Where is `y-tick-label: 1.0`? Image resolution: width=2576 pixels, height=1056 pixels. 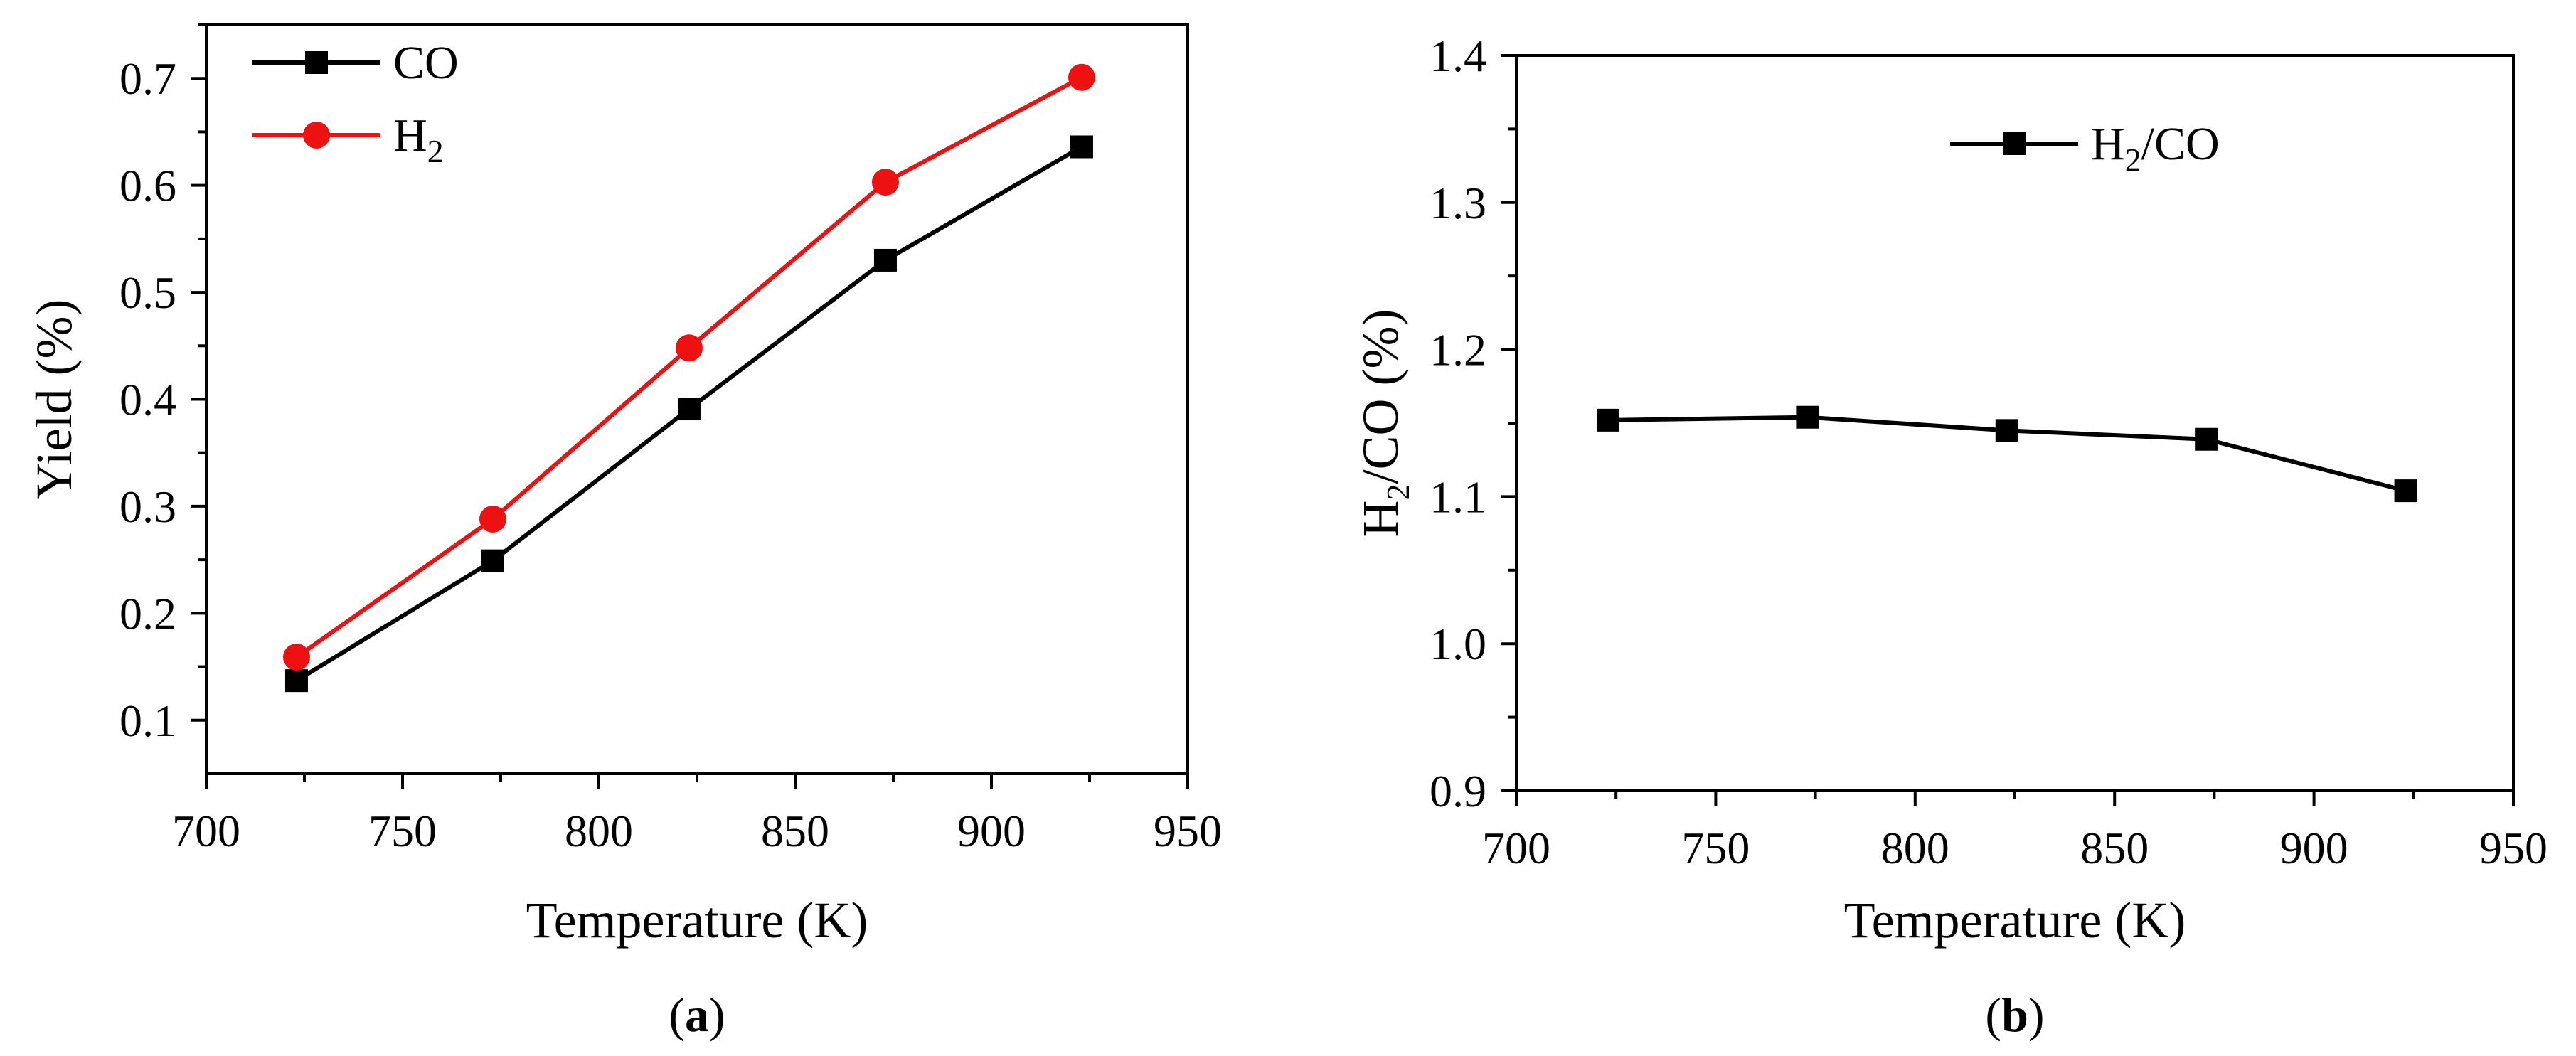 y-tick-label: 1.0 is located at coordinates (1458, 644).